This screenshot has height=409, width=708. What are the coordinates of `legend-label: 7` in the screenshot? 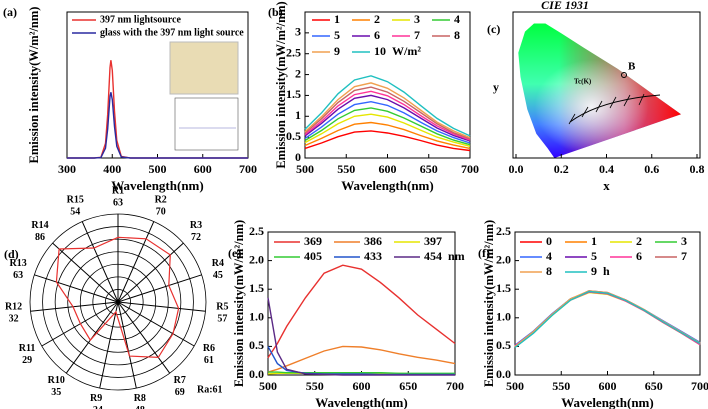 It's located at (417, 35).